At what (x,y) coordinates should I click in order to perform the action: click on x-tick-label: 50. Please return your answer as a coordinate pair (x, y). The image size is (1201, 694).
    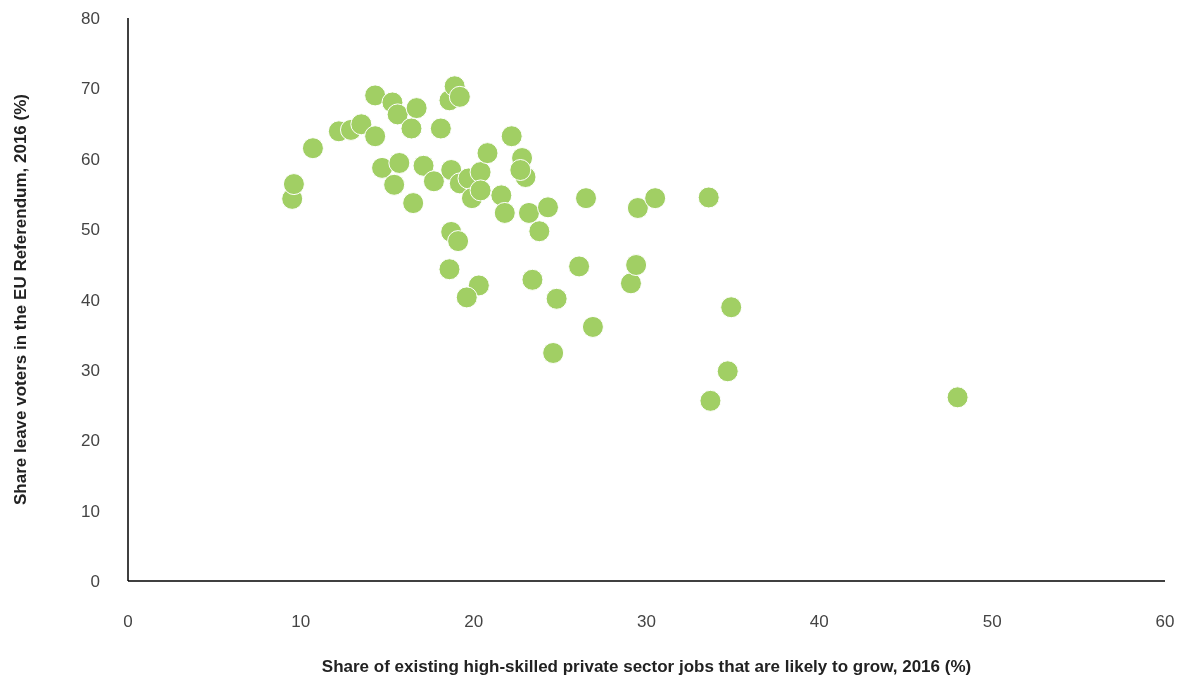
    Looking at the image, I should click on (992, 621).